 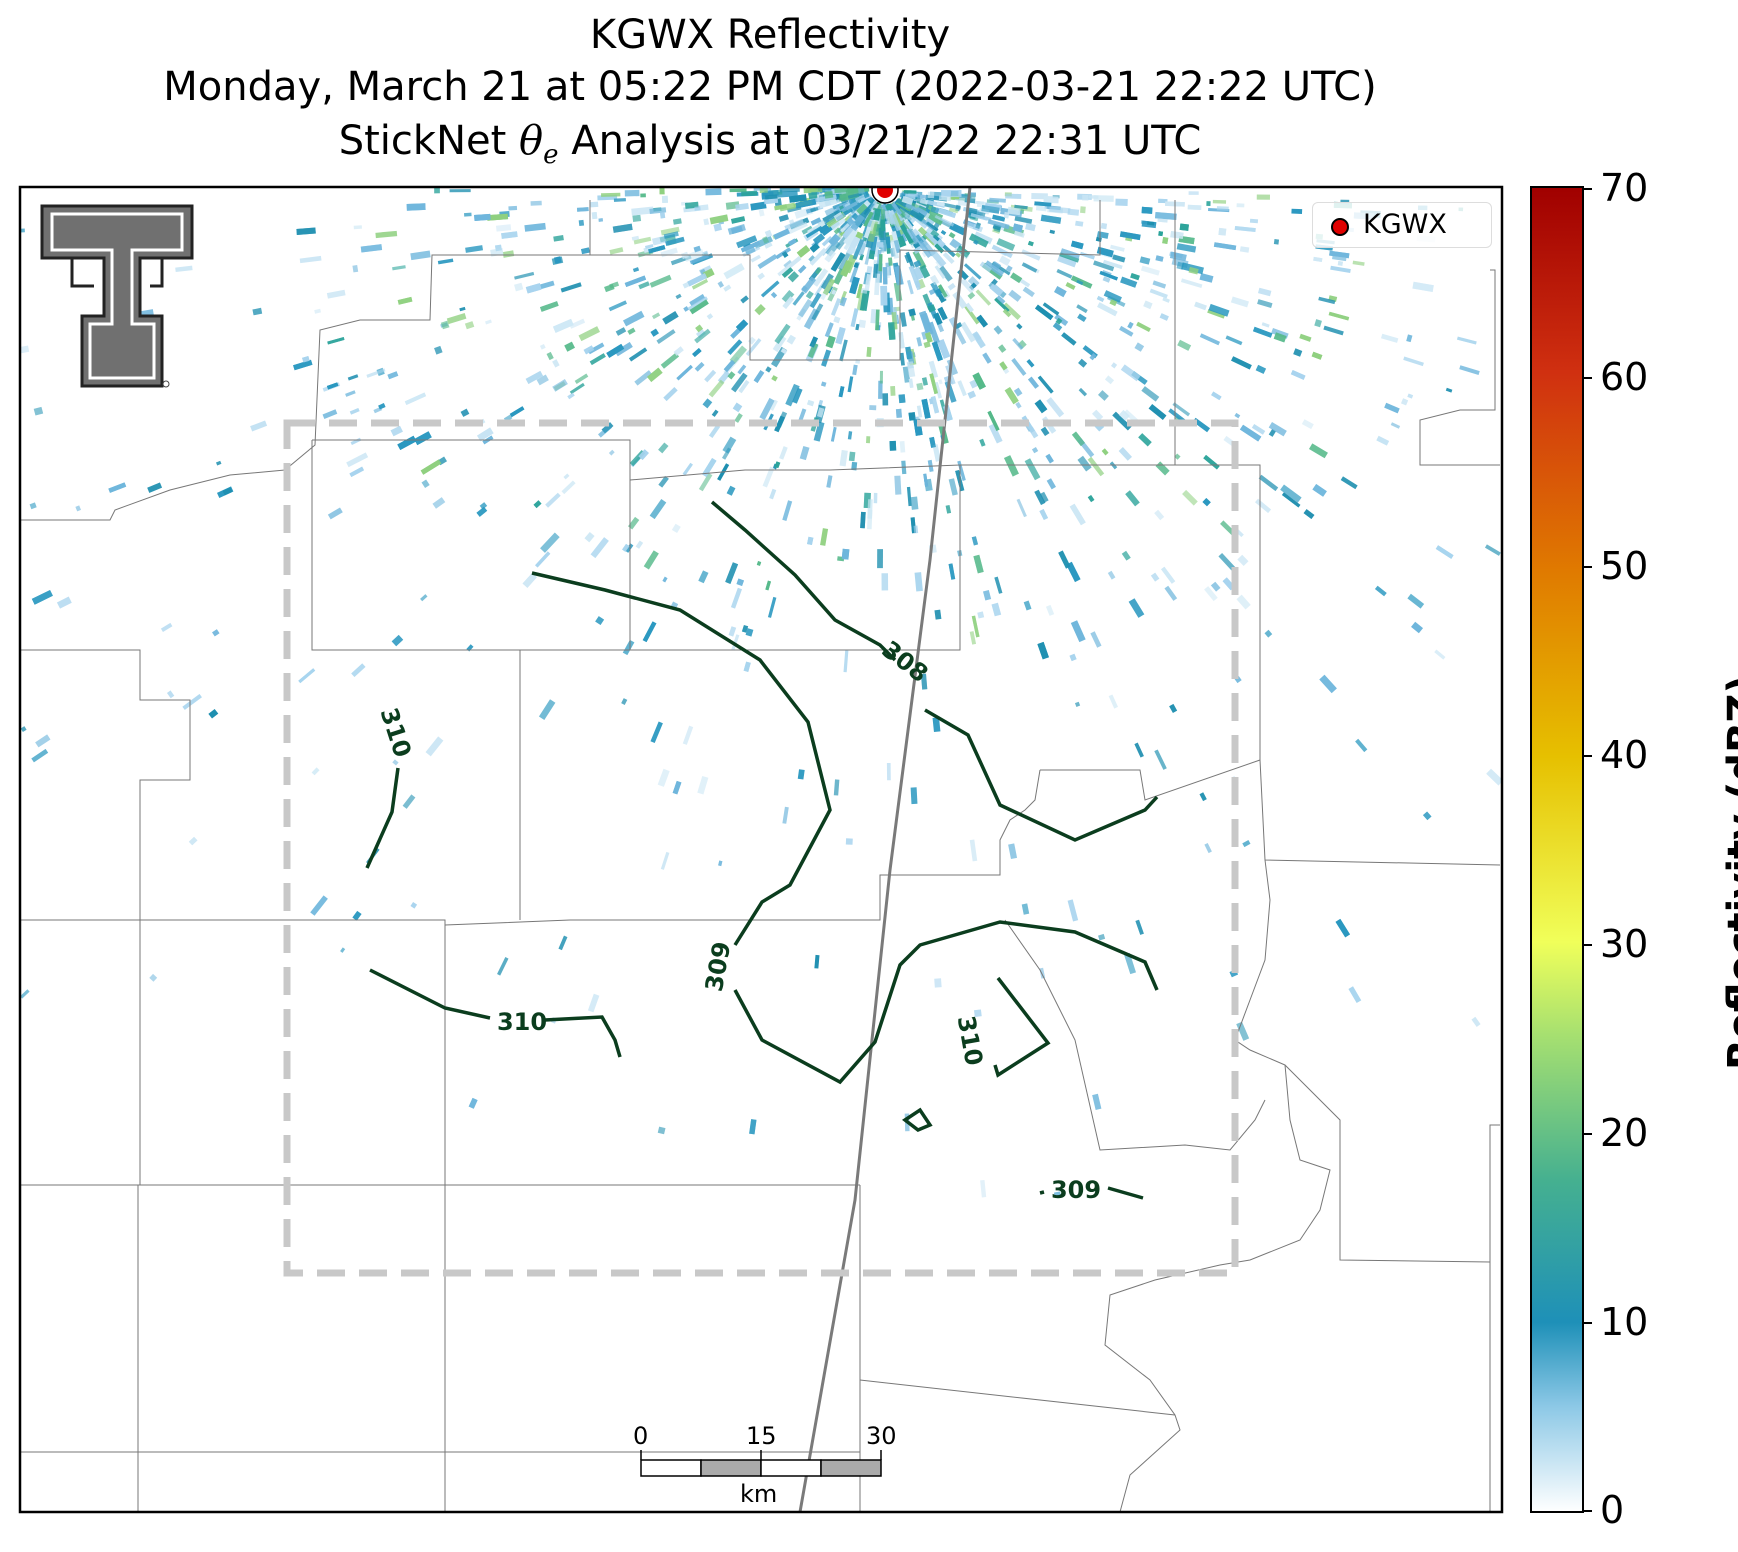 I want to click on scalebar-segment, so click(x=731, y=1468).